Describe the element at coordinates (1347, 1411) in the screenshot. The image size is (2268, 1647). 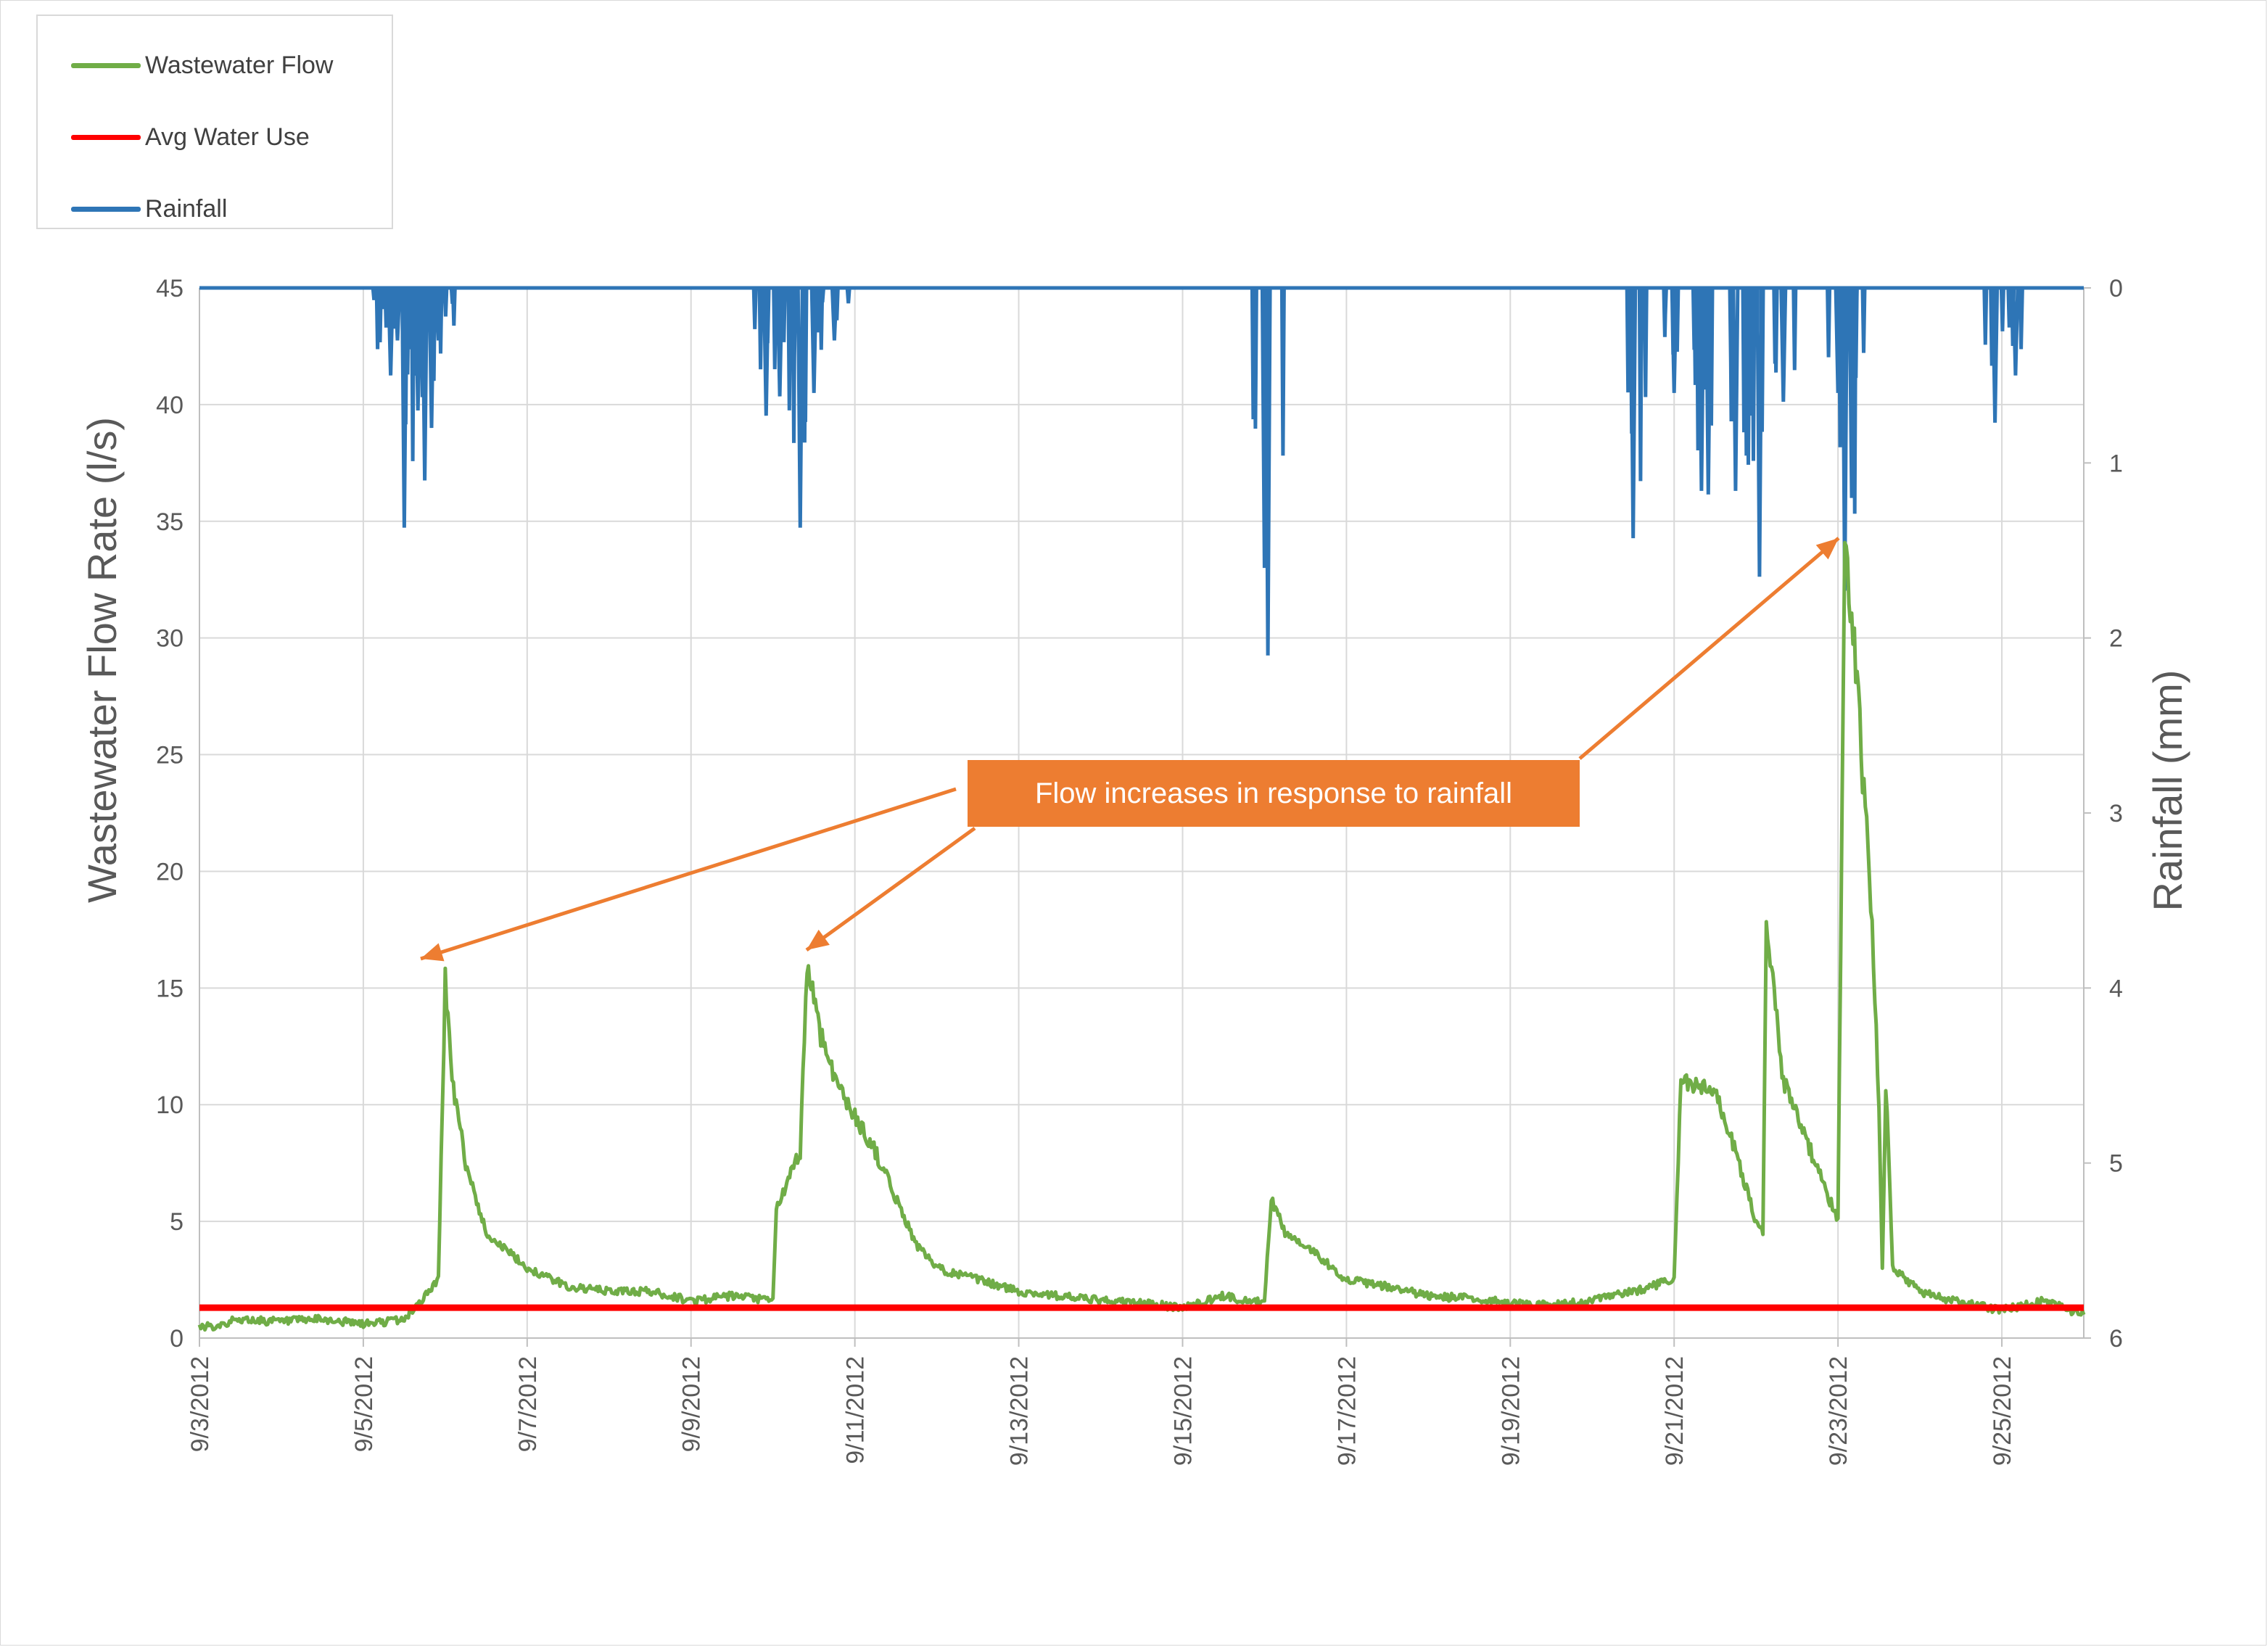
I see `x-tick-label: 9/17/2012` at that location.